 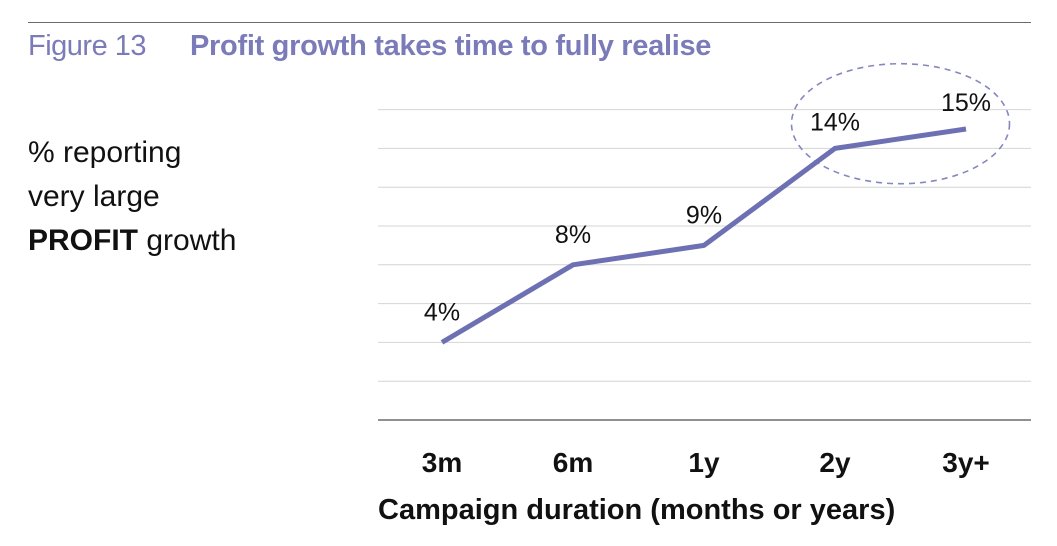 I want to click on x-axis-title: Campaign duration (months or years), so click(x=637, y=510).